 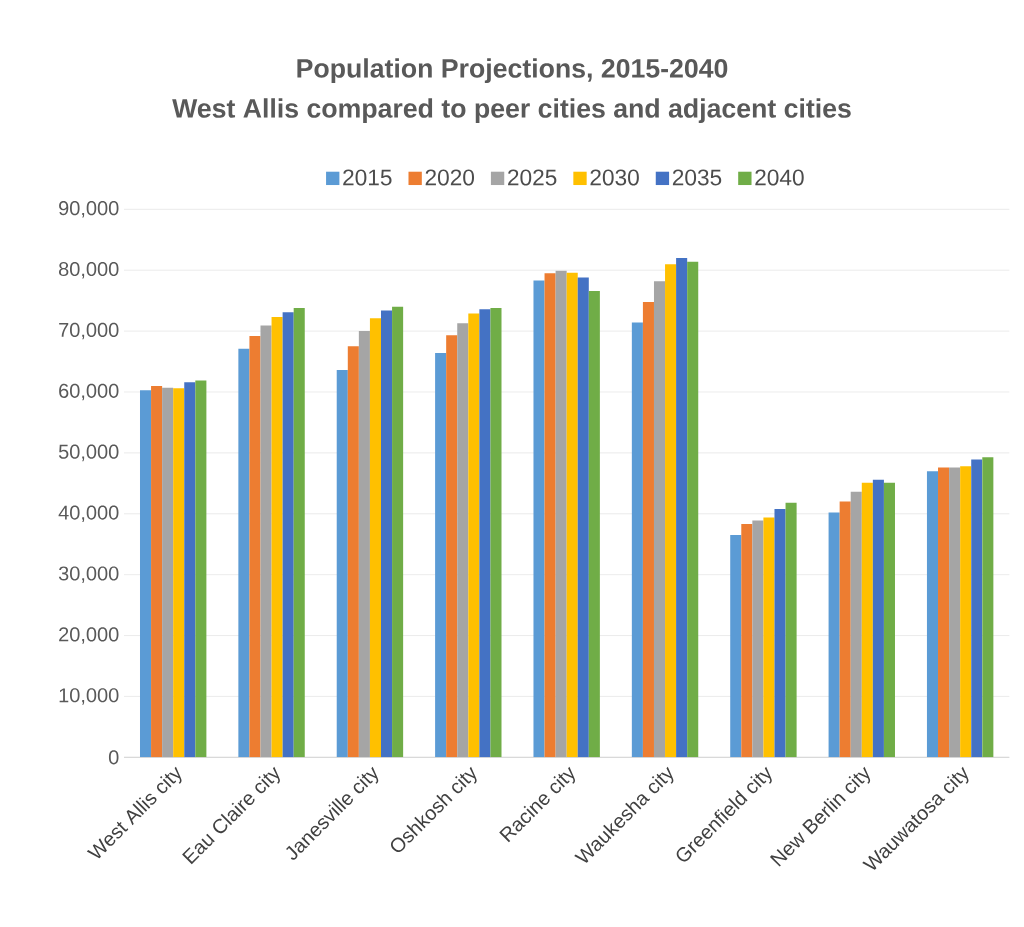 I want to click on y-tick-label: 0, so click(x=113, y=757).